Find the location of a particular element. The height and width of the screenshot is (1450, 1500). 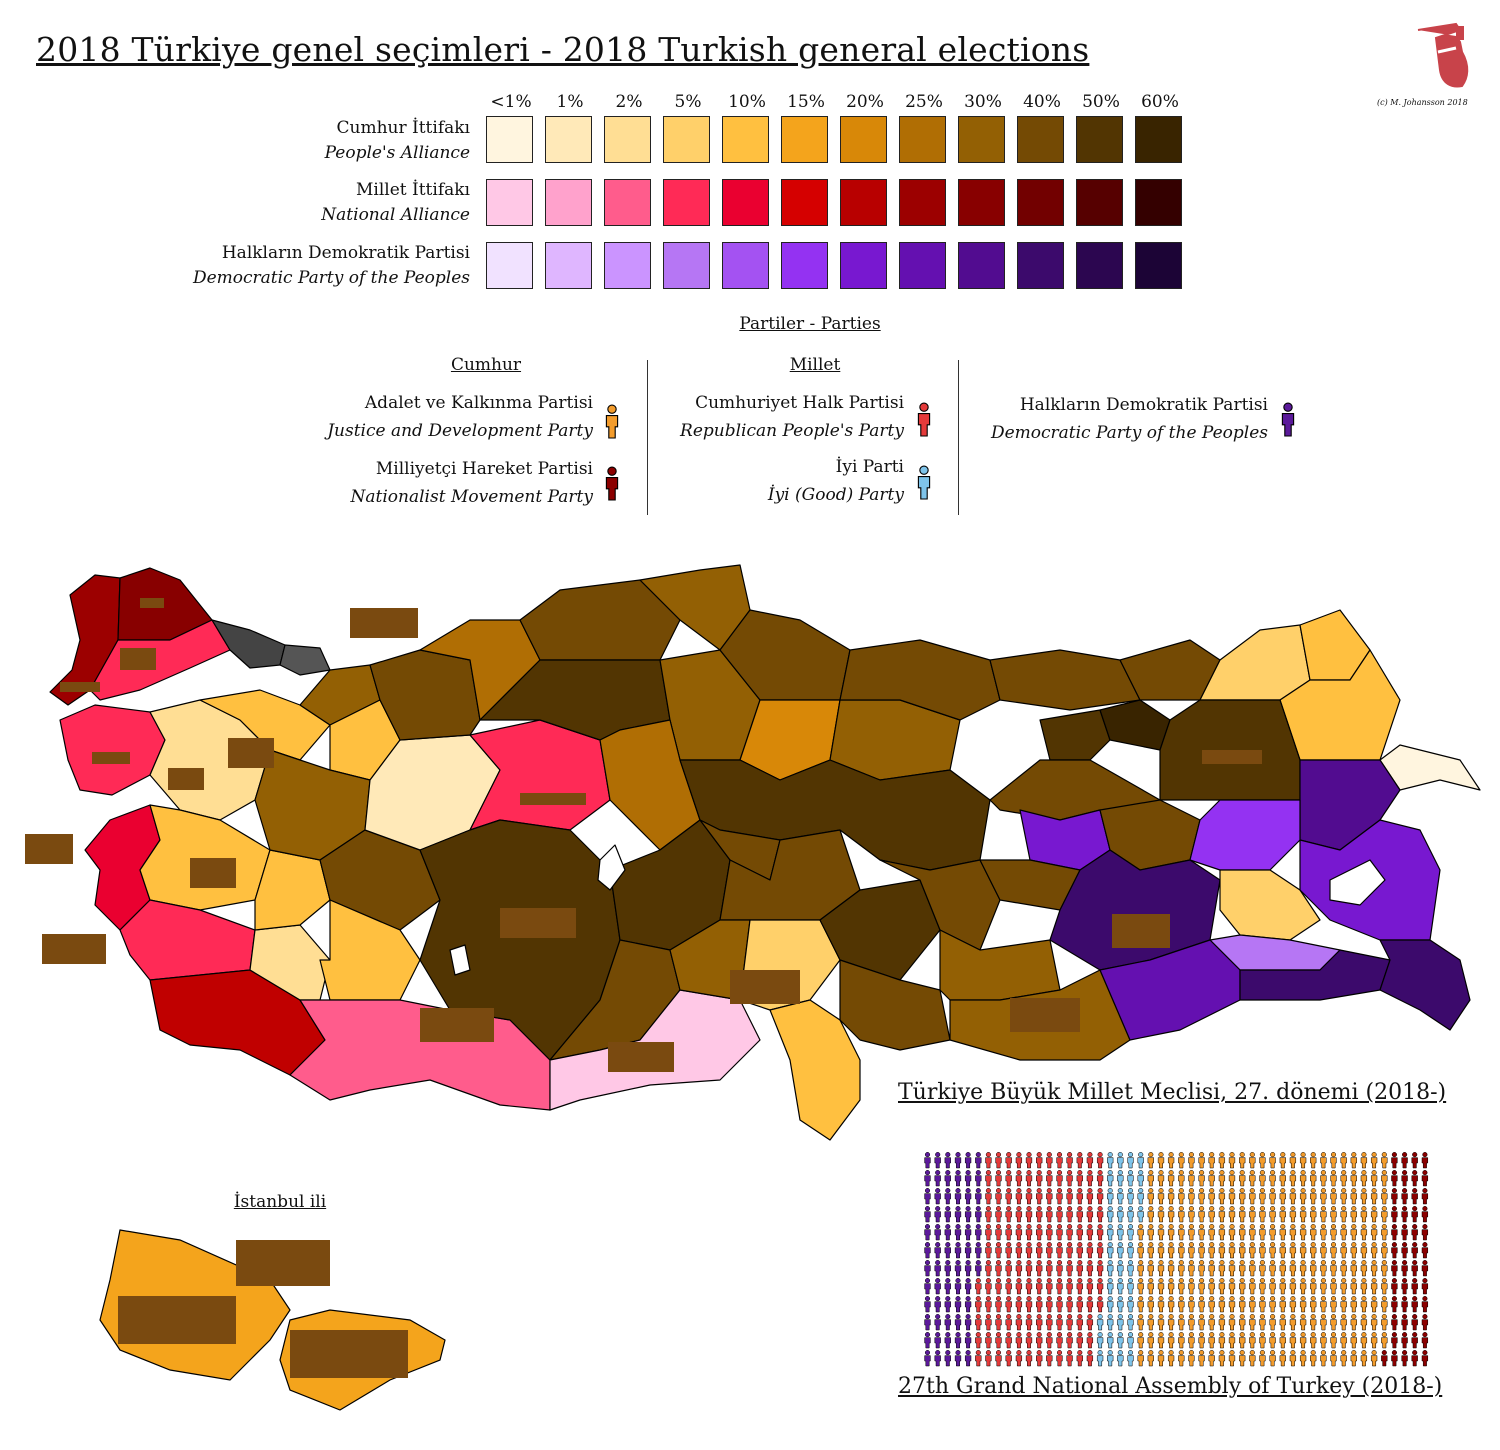

axe-logo-icon is located at coordinates (1443, 55).